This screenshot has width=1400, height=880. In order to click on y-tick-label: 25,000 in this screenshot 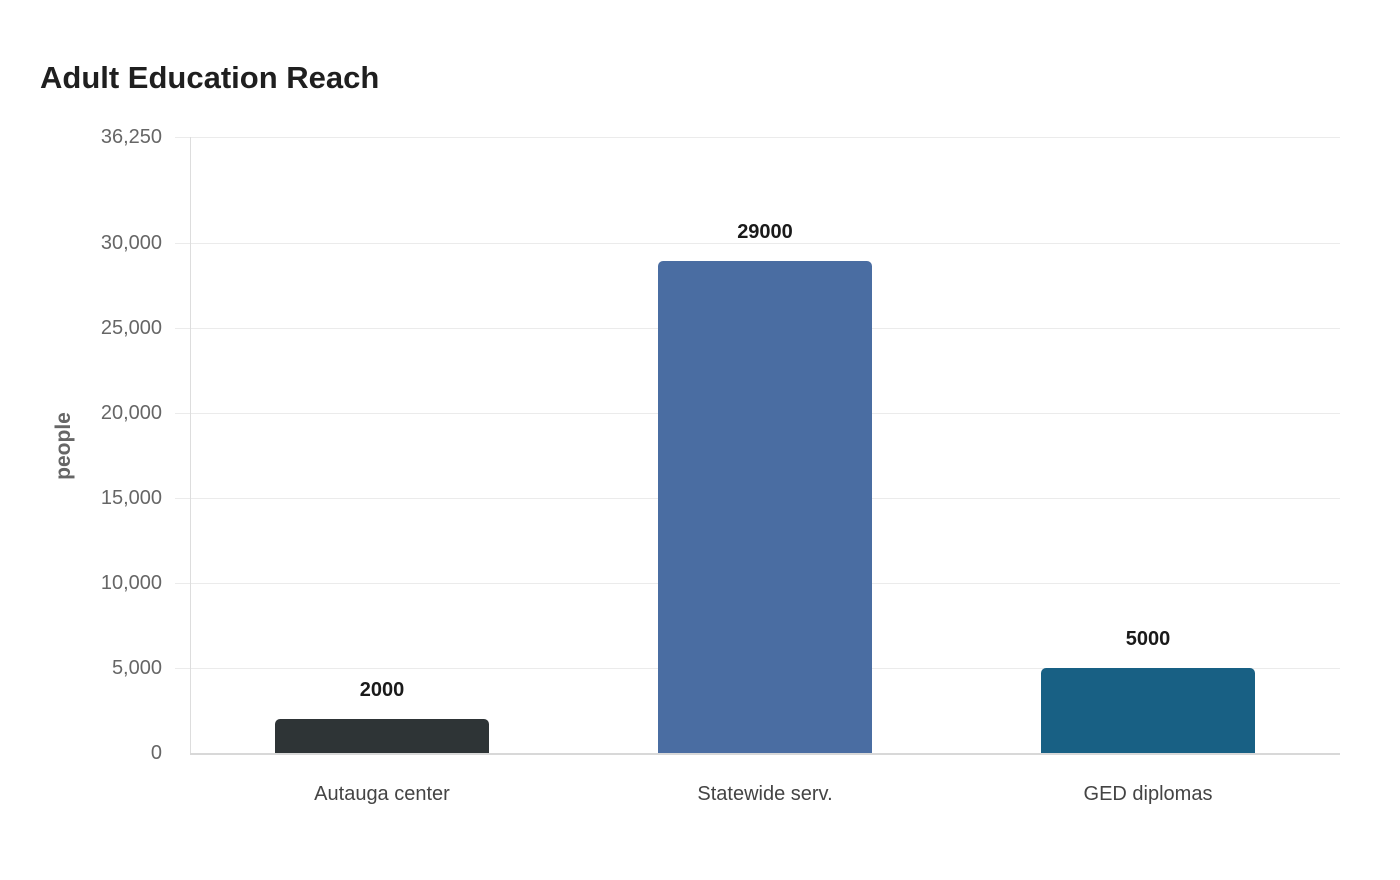, I will do `click(131, 328)`.